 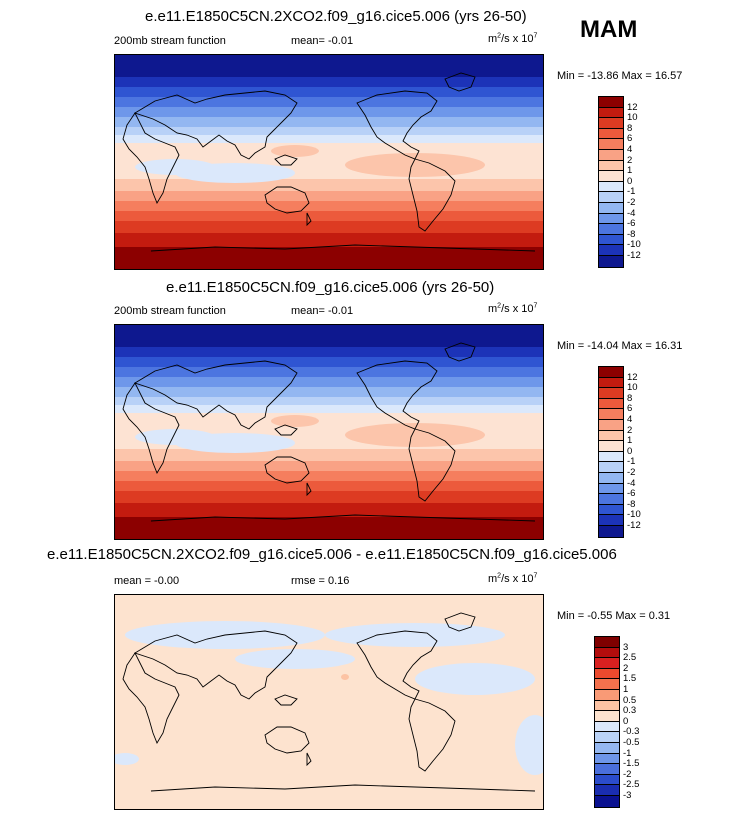 I want to click on colorbar-tick-label: 0.3, so click(x=630, y=711).